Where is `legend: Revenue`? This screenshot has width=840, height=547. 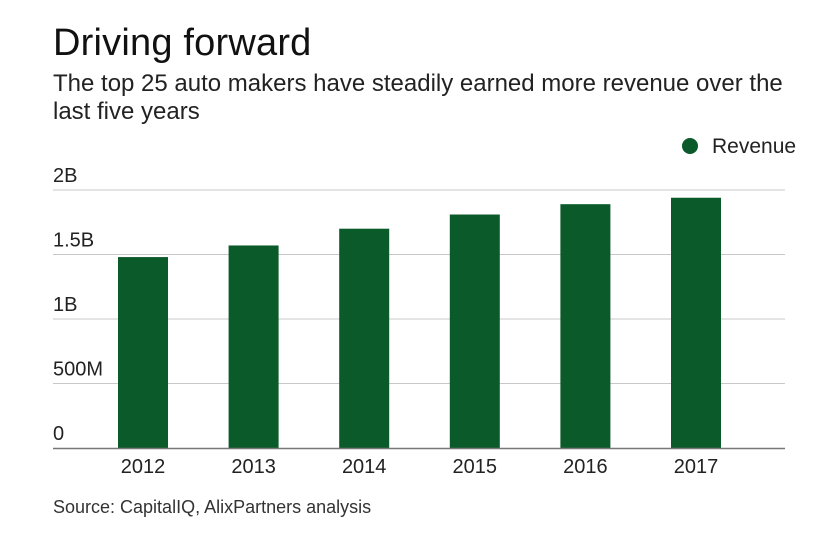
legend: Revenue is located at coordinates (739, 146).